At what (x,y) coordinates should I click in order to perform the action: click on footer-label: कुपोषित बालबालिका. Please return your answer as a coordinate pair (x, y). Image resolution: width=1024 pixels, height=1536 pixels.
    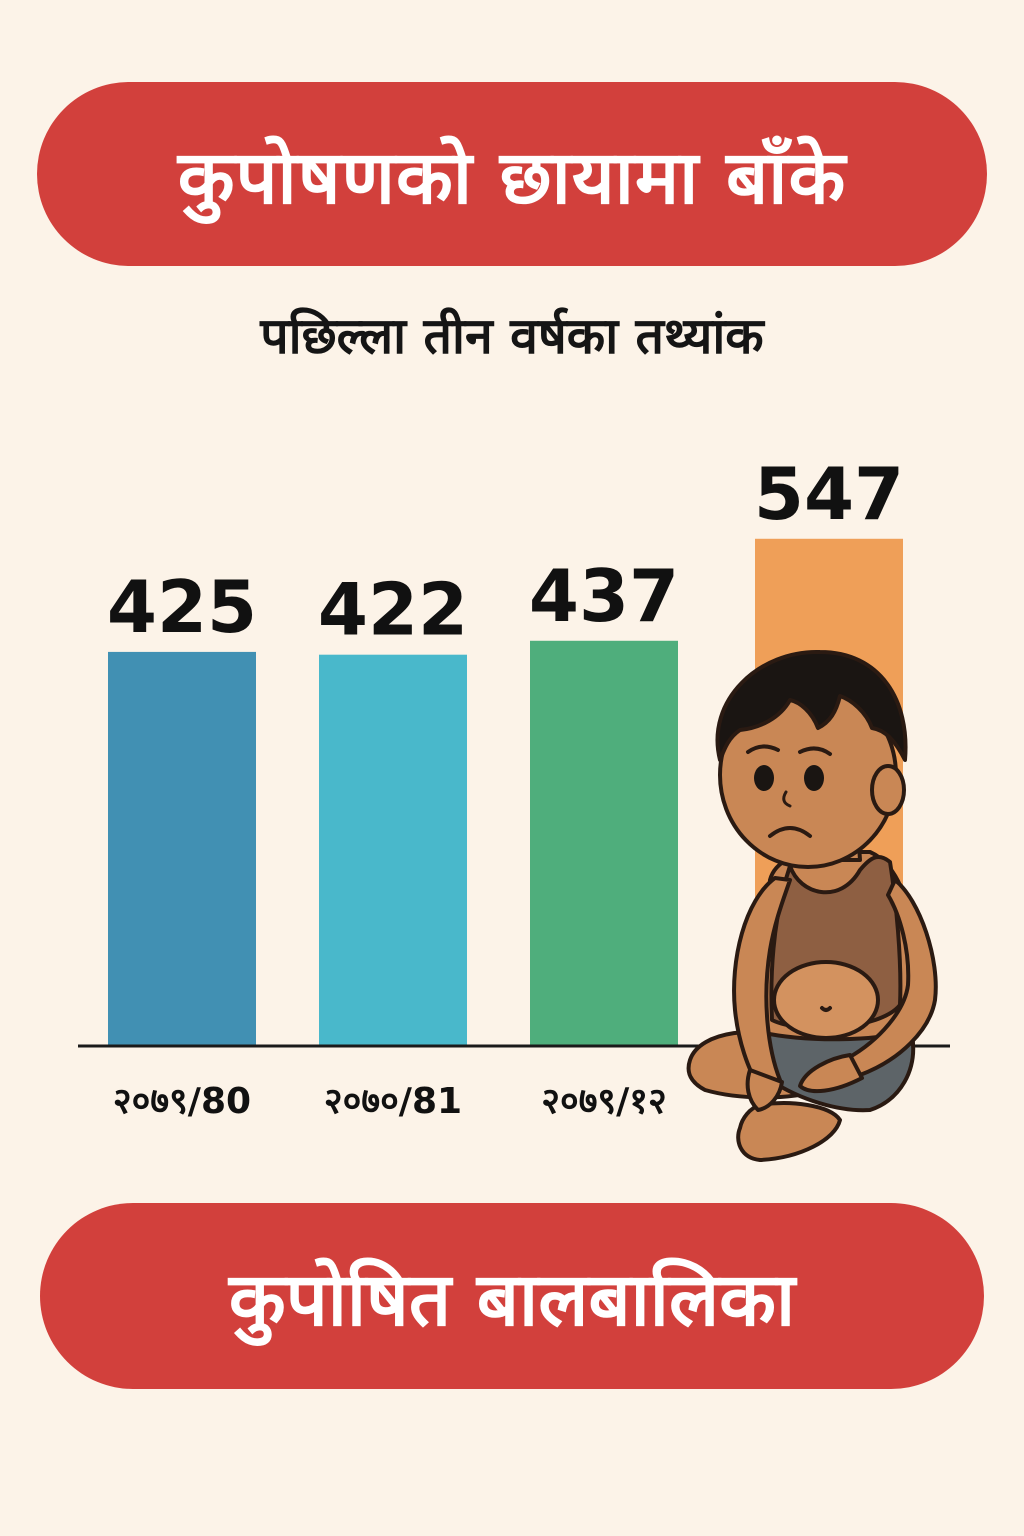
    Looking at the image, I should click on (512, 1299).